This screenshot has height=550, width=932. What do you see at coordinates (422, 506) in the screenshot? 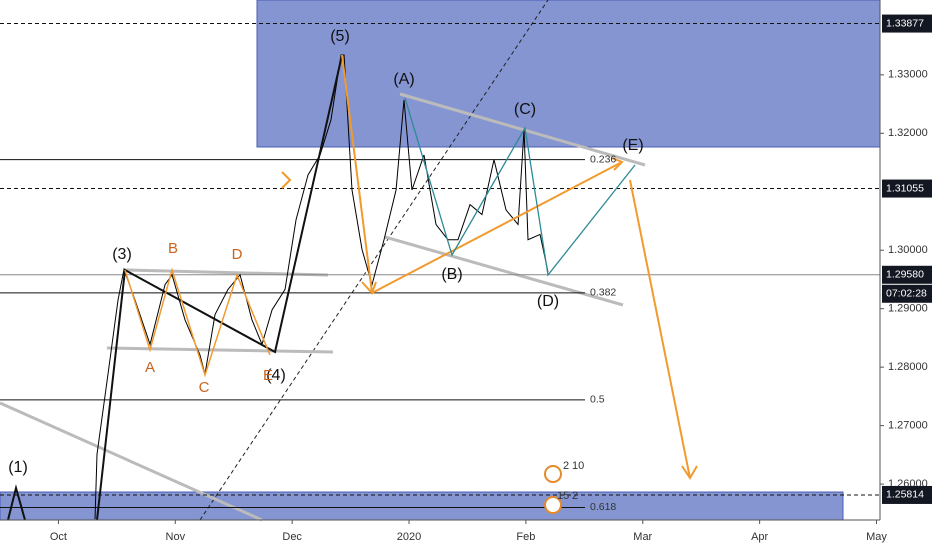
I see `demand-zone` at bounding box center [422, 506].